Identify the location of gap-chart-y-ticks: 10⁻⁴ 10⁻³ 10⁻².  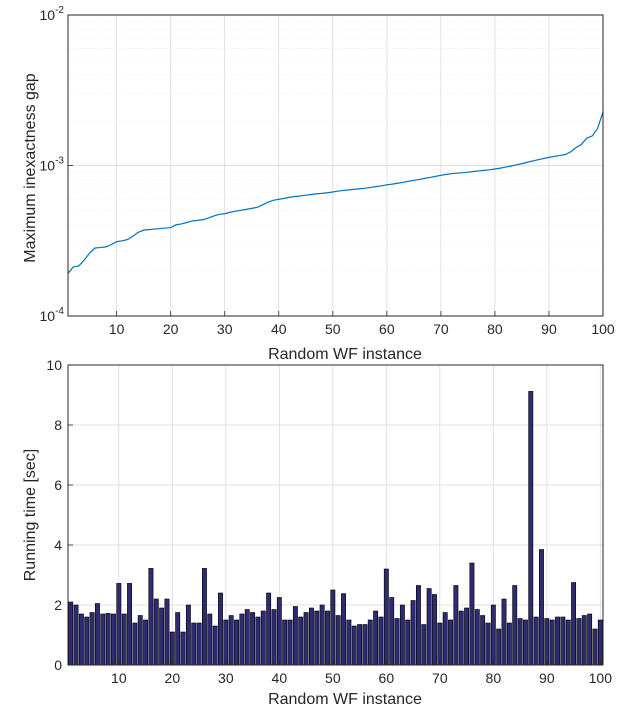
(56, 164).